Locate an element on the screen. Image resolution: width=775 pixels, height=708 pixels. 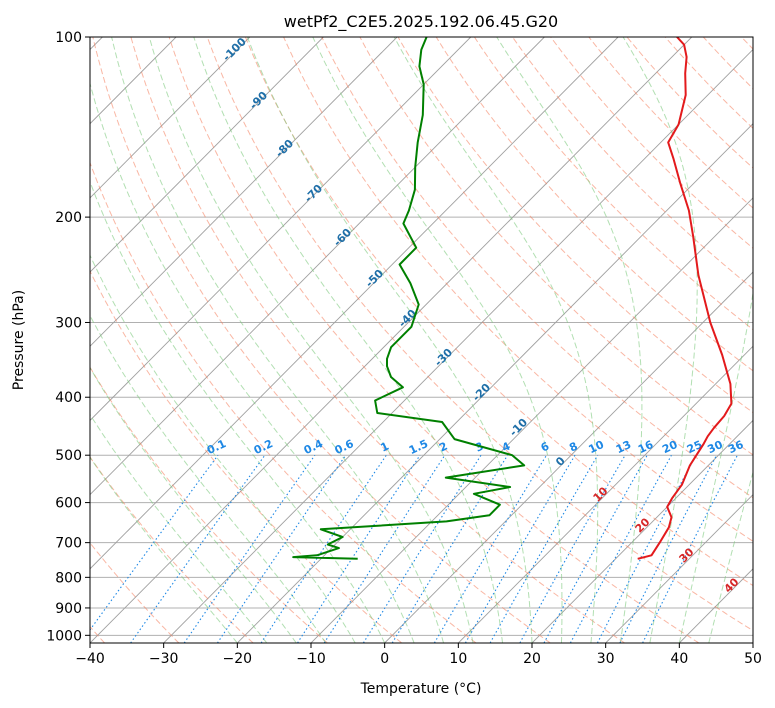
y-tick-label: 500 is located at coordinates (68, 456).